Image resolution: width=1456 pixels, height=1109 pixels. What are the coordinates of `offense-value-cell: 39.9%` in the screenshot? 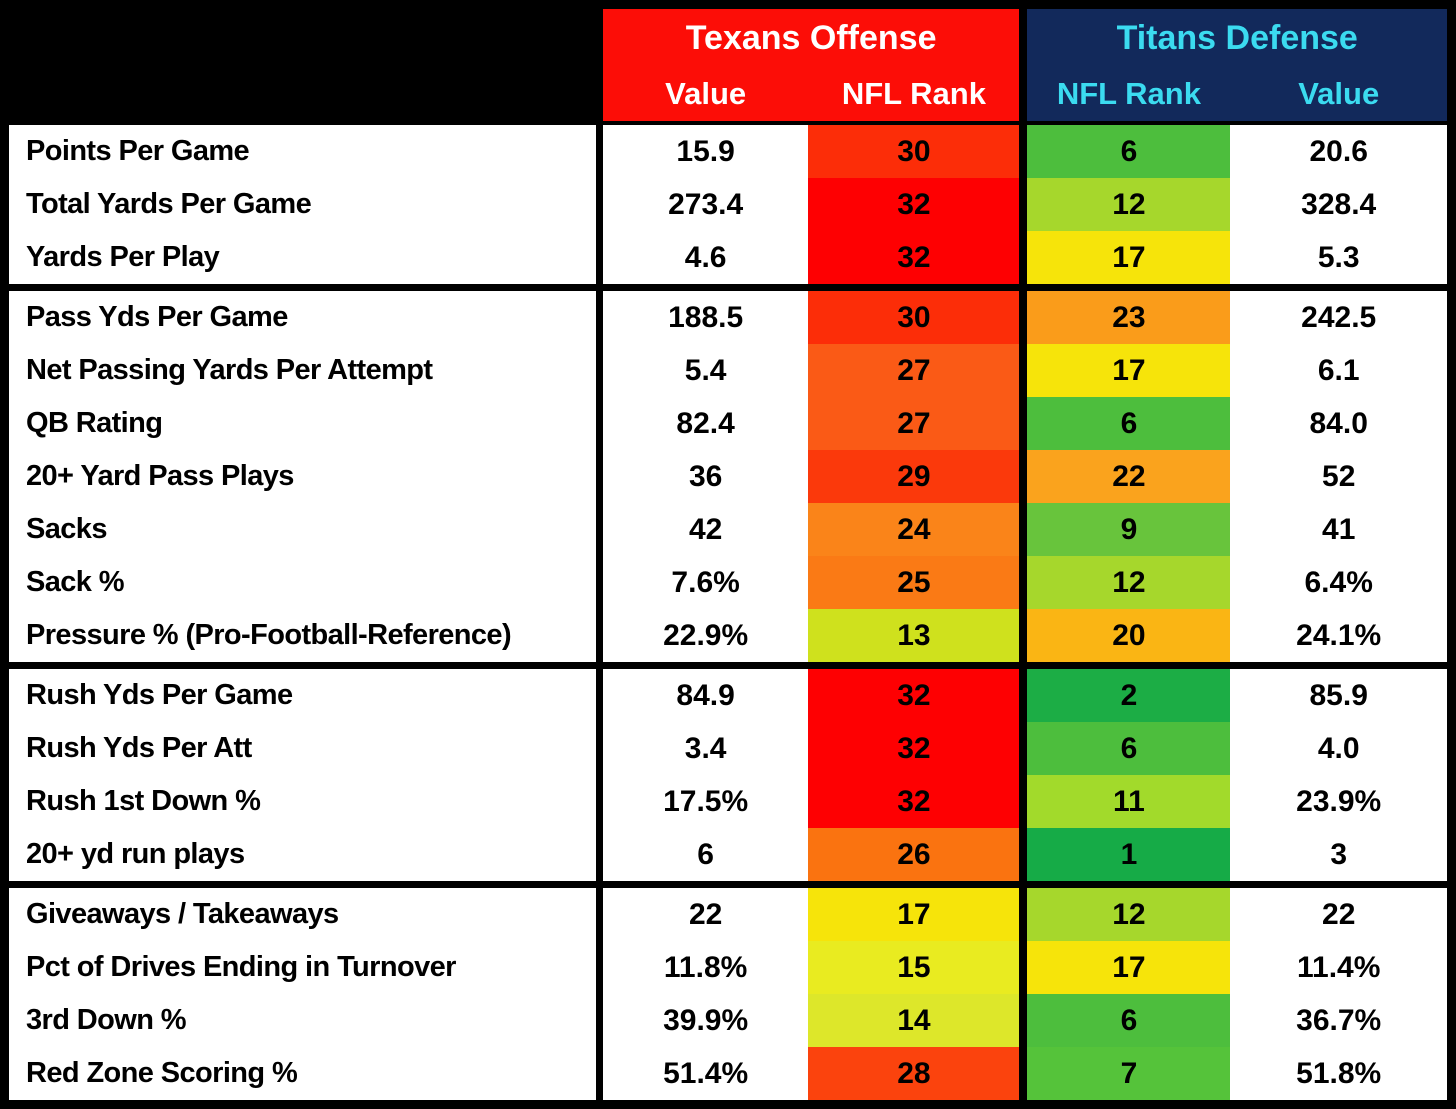 It's located at (706, 1020).